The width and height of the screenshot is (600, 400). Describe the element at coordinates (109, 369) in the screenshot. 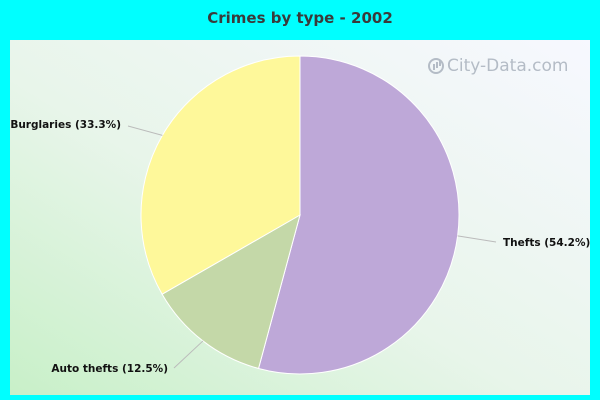

I see `label-auto-thefts: Auto thefts (12.5%)` at that location.